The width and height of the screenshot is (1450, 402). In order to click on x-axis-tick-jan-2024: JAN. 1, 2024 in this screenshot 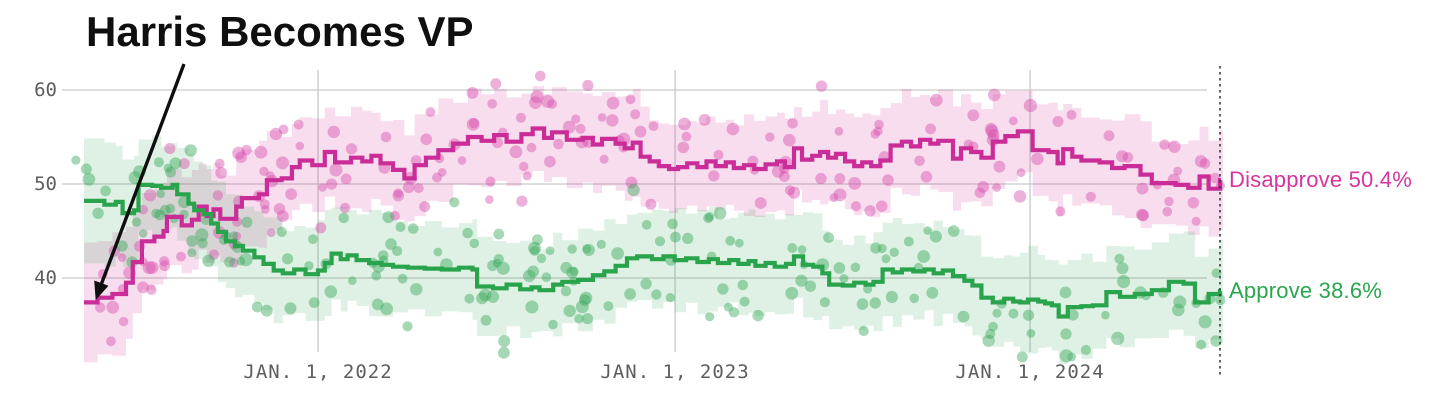, I will do `click(1030, 372)`.